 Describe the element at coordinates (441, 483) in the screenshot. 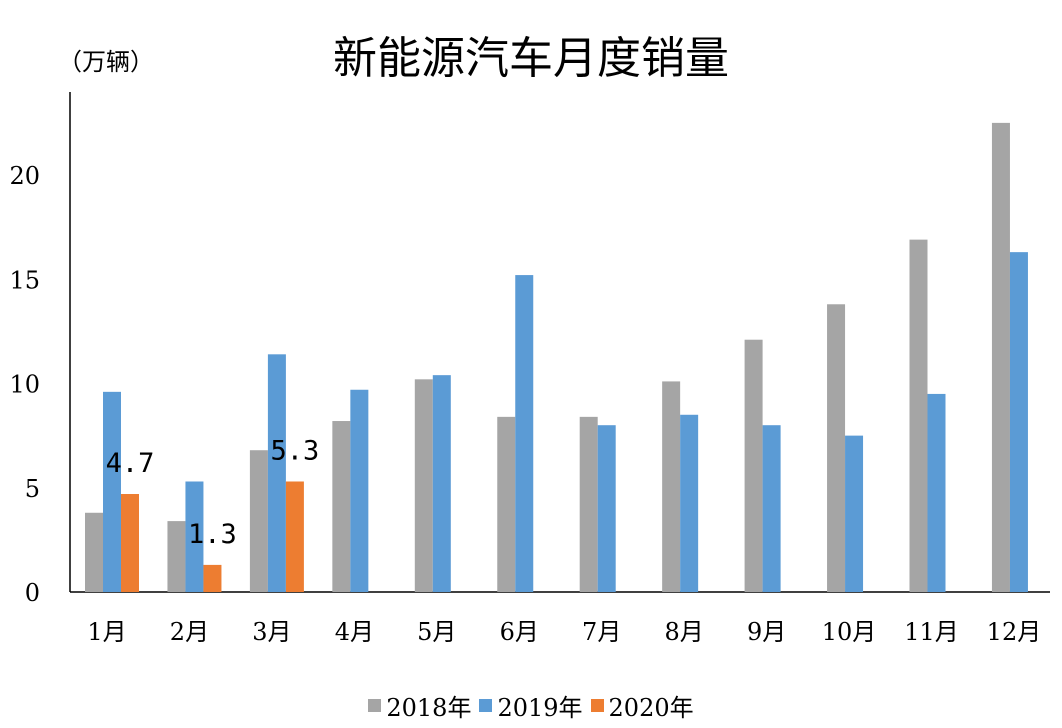

I see `bar-2019年-5月` at that location.